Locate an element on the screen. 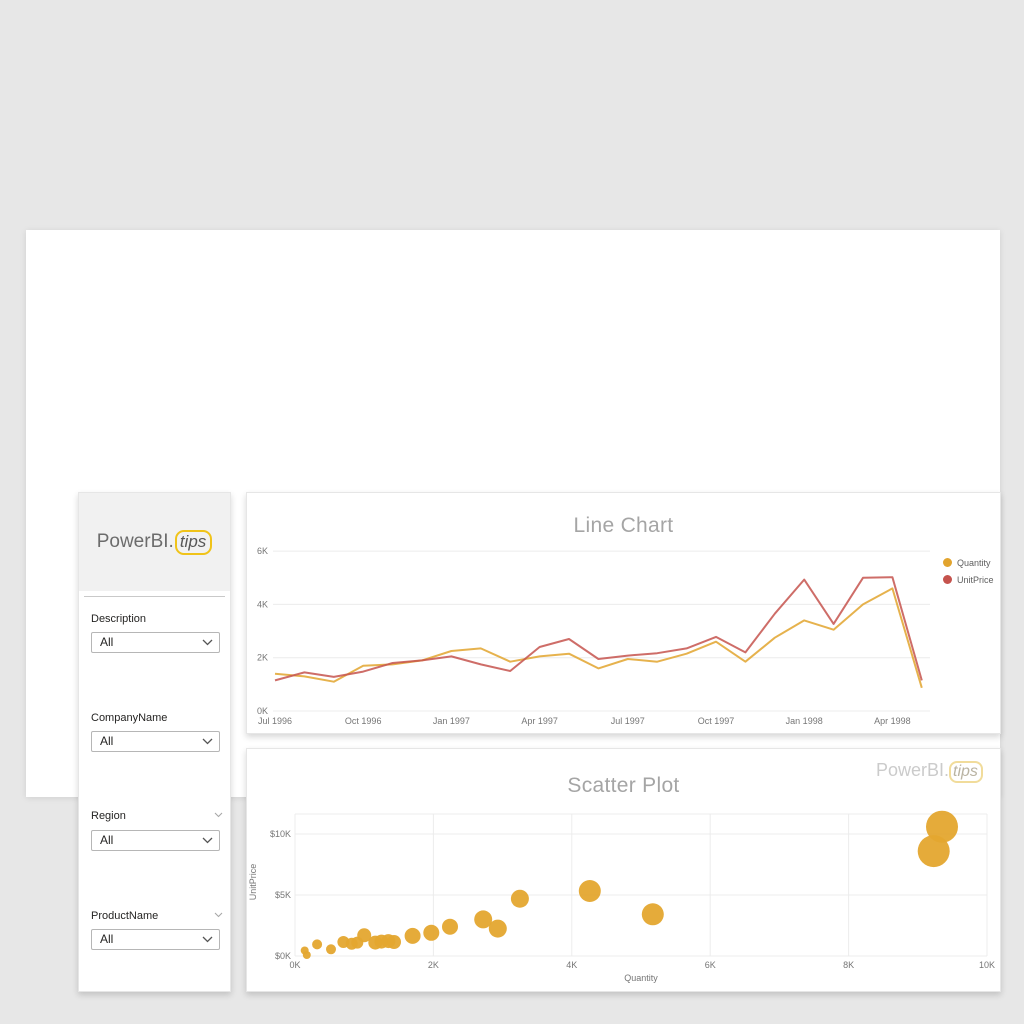 The width and height of the screenshot is (1024, 1024). series-line-quantity is located at coordinates (598, 638).